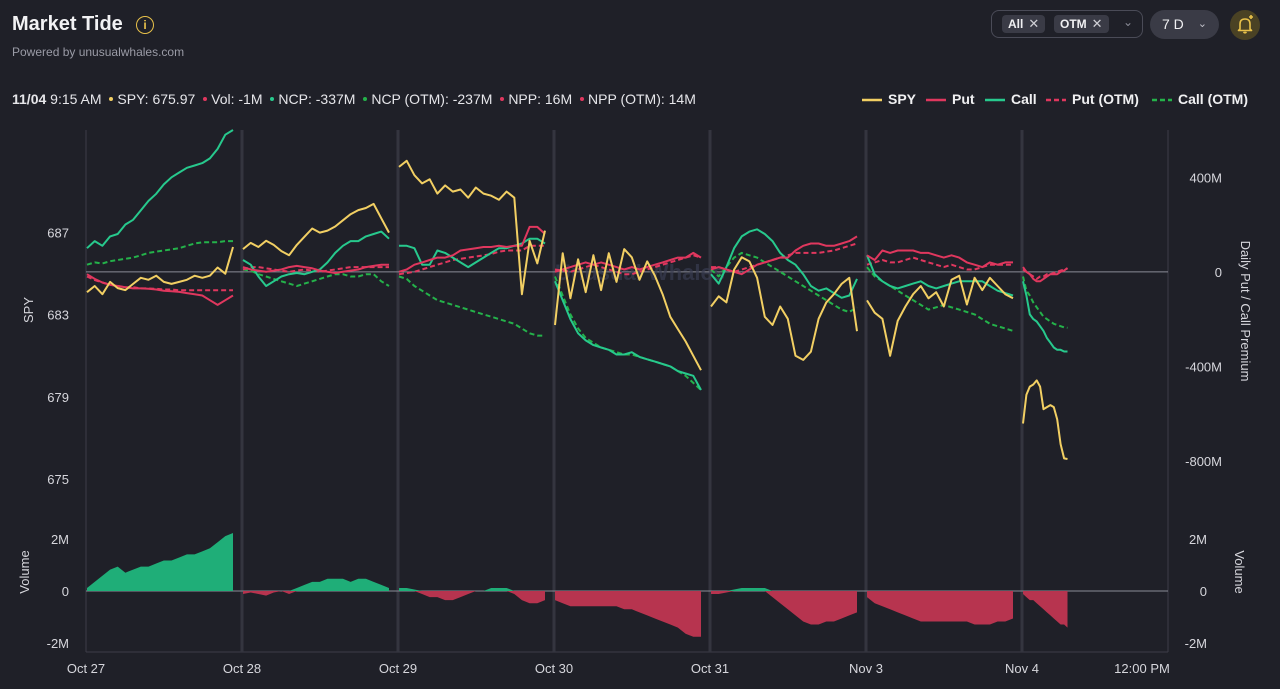 Image resolution: width=1280 pixels, height=689 pixels. I want to click on legend-label: SPY, so click(902, 99).